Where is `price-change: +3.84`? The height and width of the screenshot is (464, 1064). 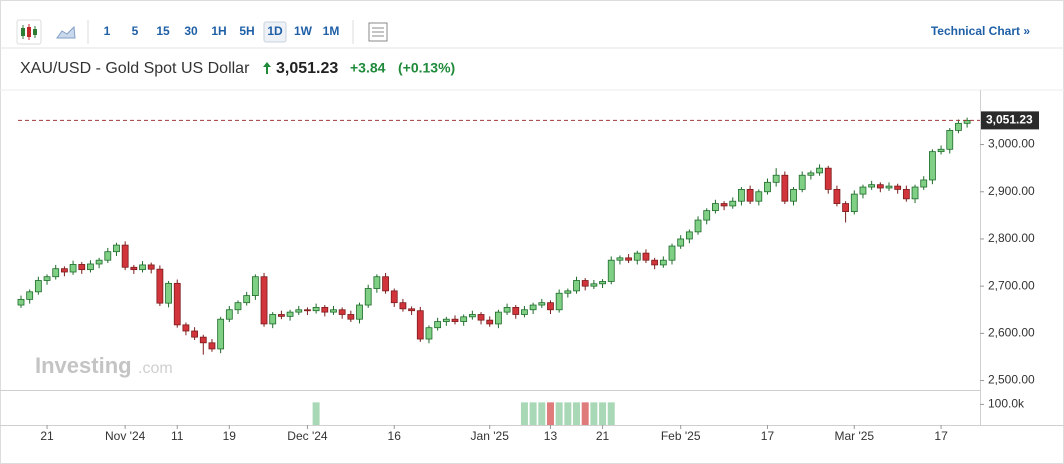
price-change: +3.84 is located at coordinates (368, 68).